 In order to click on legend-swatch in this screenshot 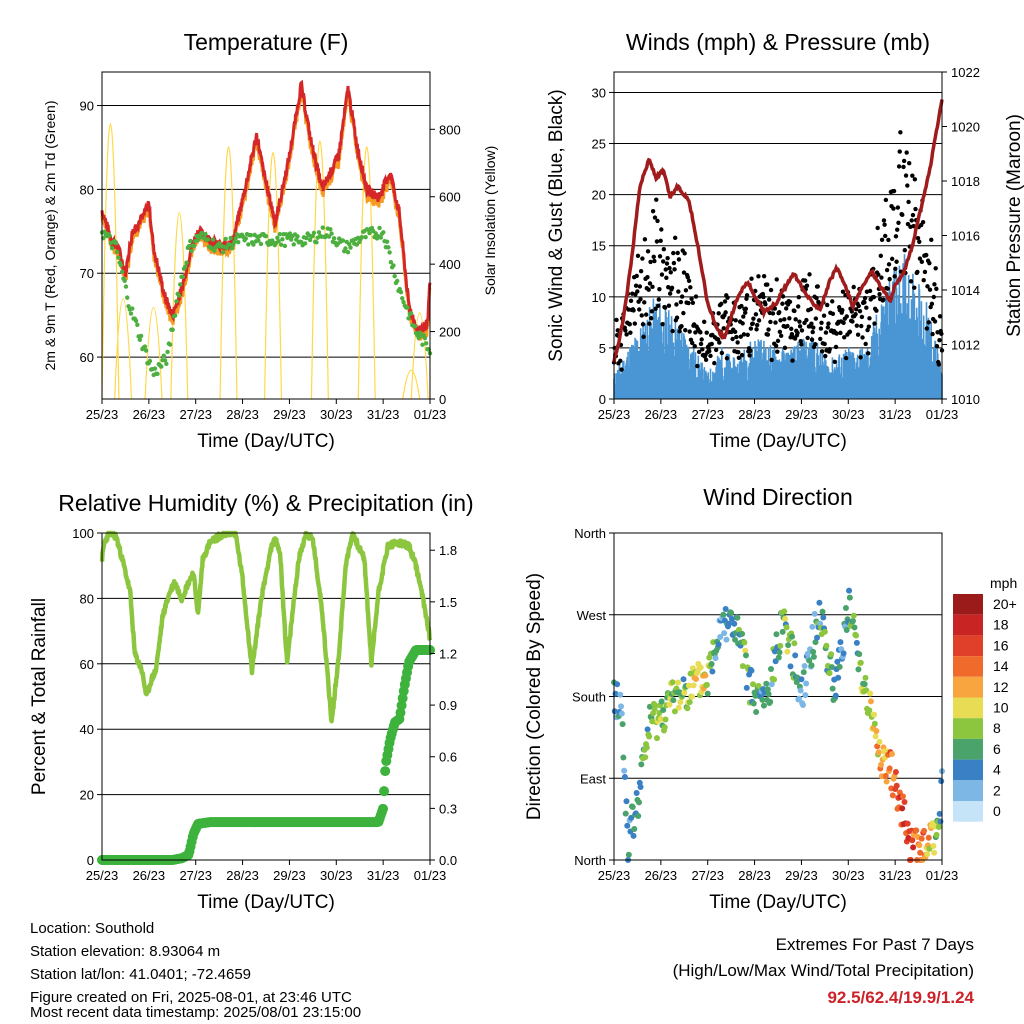, I will do `click(968, 728)`.